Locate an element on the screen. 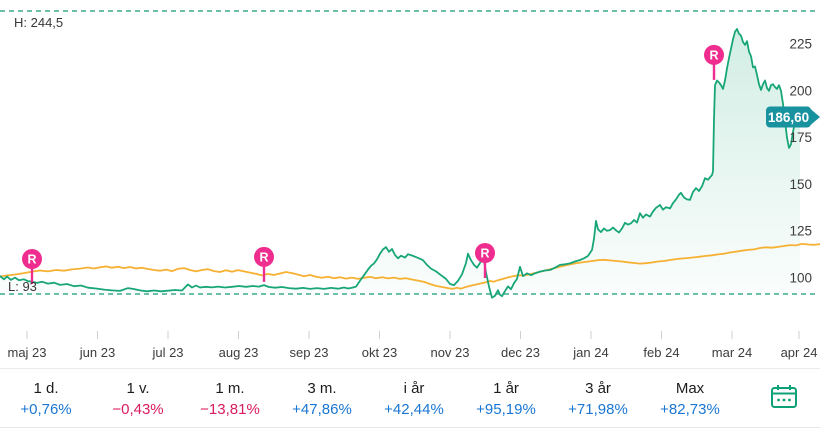 The width and height of the screenshot is (820, 428). x-axis-label: feb 24 is located at coordinates (661, 352).